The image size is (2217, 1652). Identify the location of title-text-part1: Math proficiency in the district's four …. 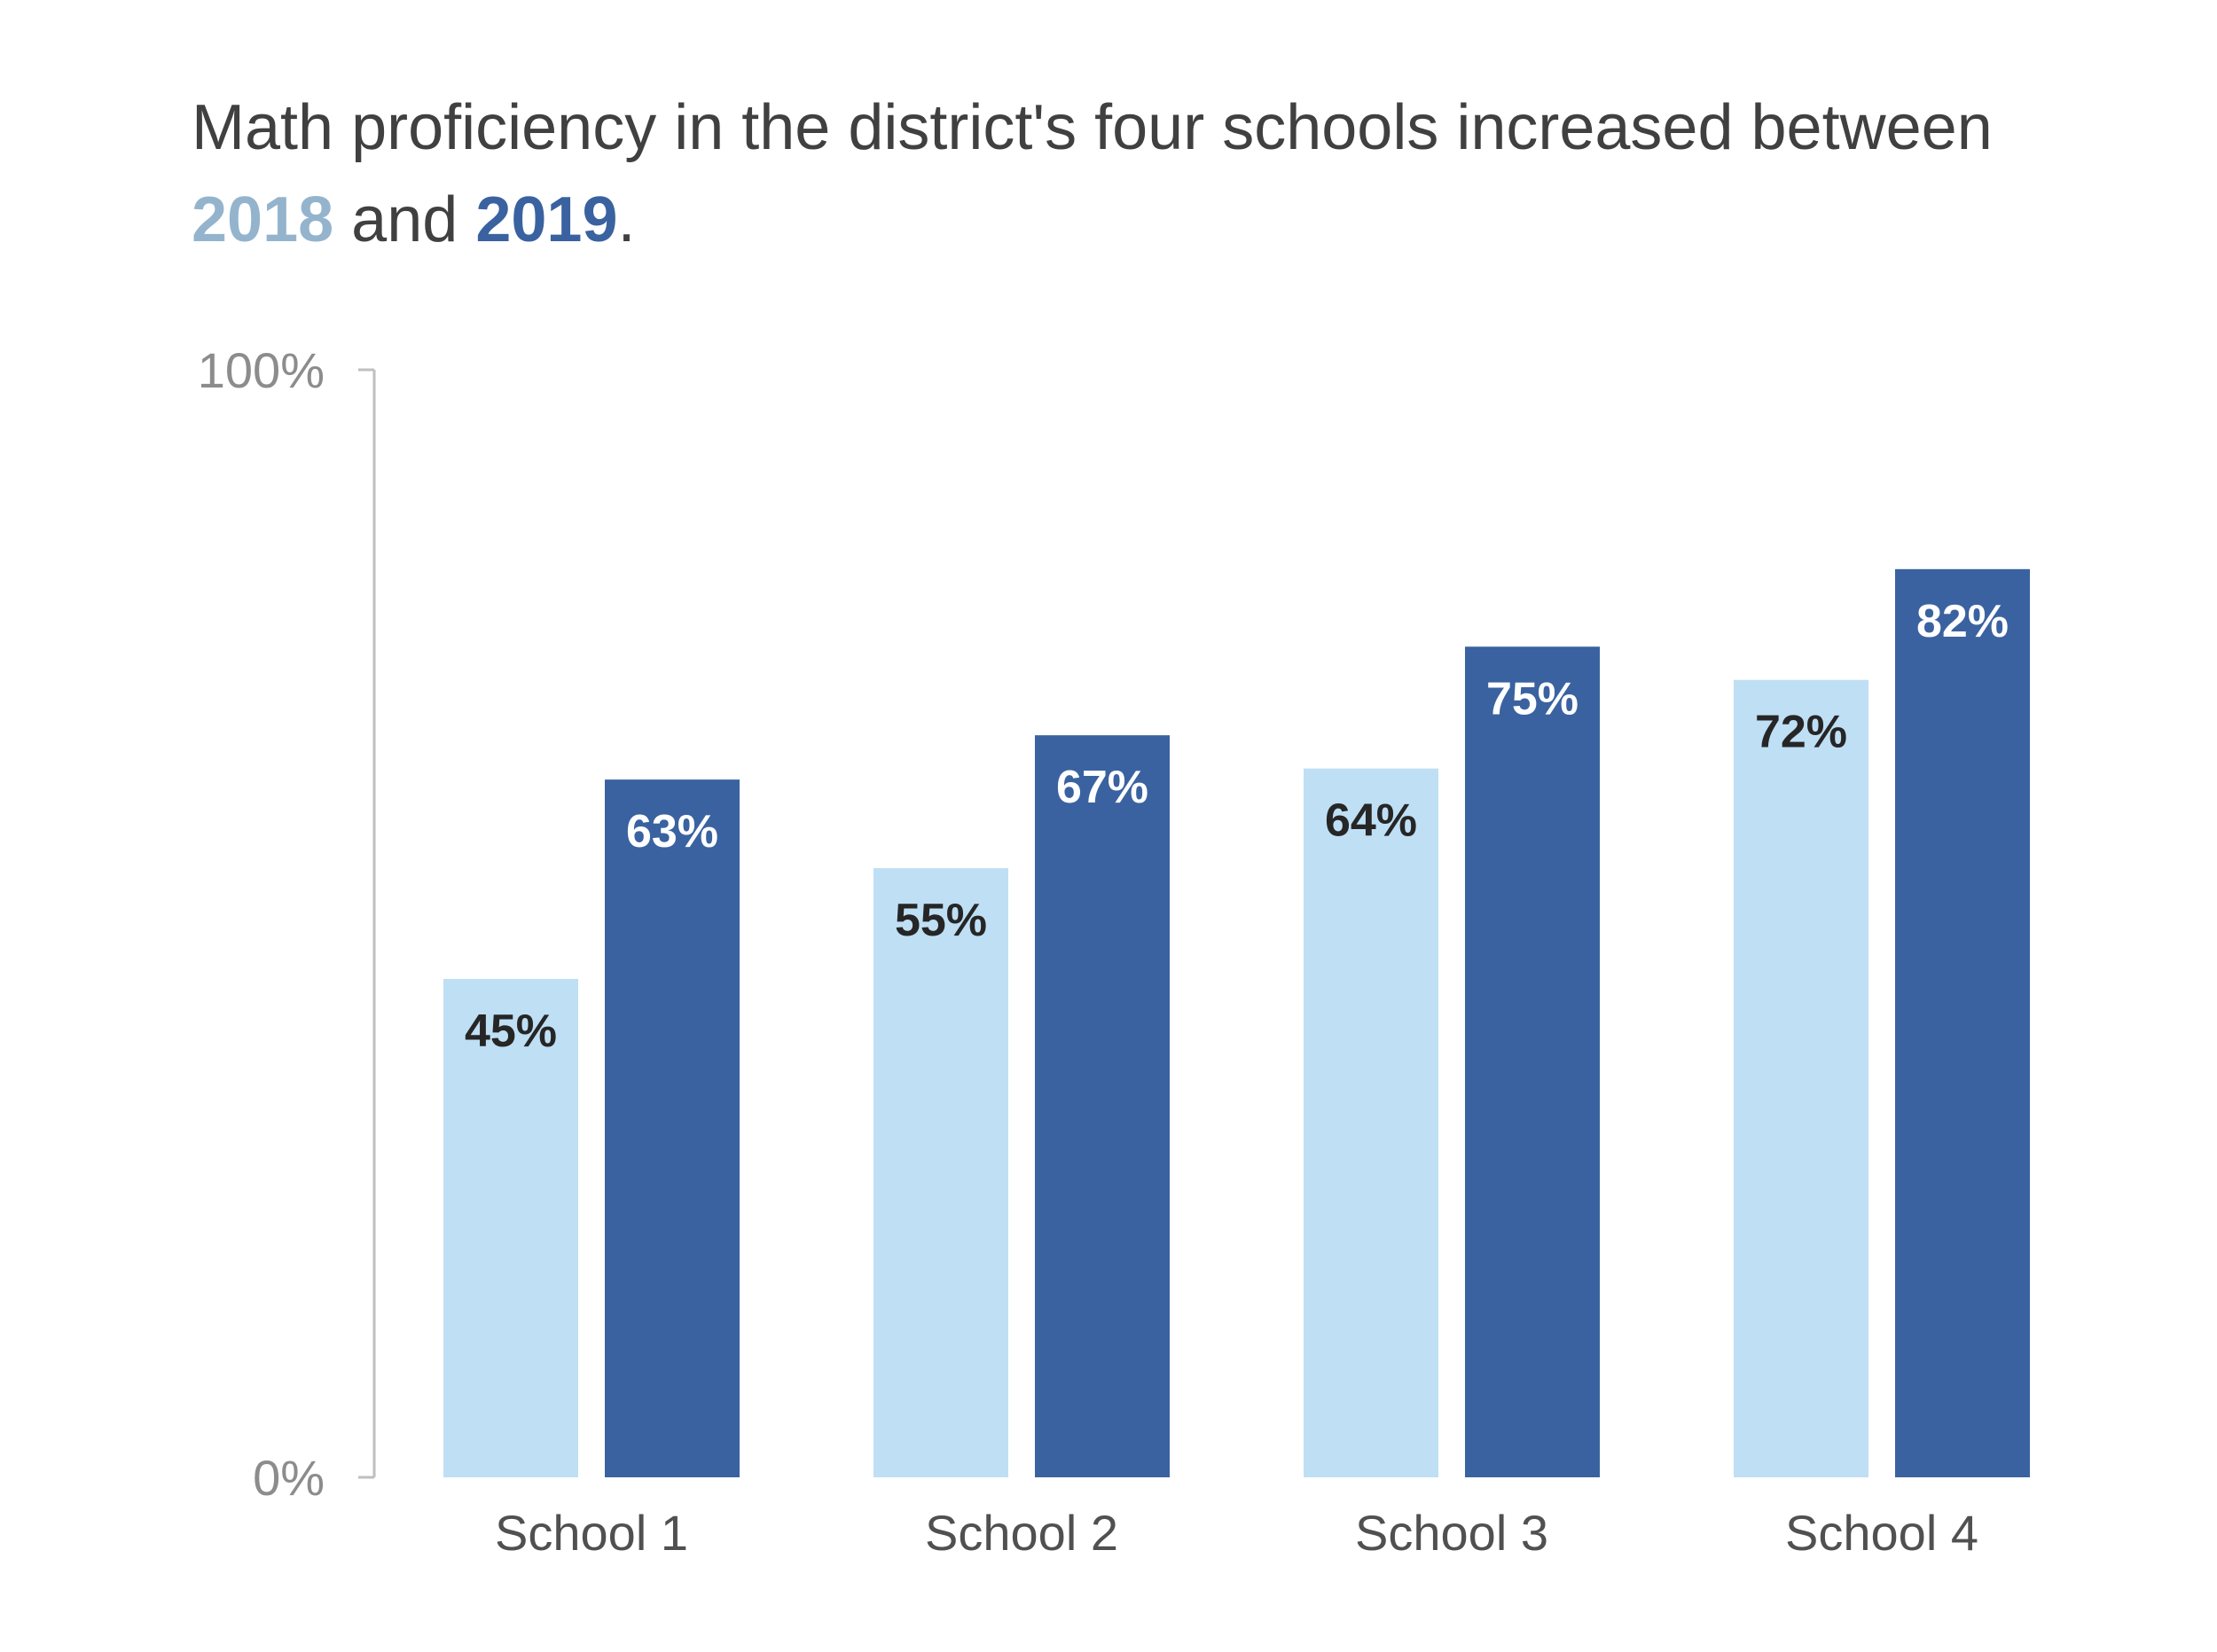
(1092, 127).